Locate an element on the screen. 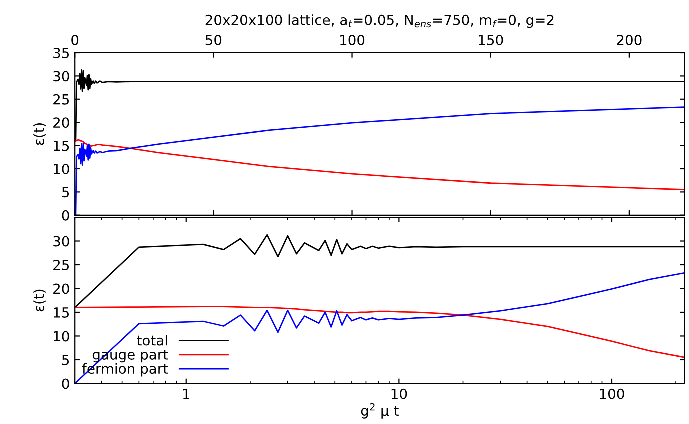 Image resolution: width=689 pixels, height=424 pixels. x-tick-label: 0 is located at coordinates (75, 40).